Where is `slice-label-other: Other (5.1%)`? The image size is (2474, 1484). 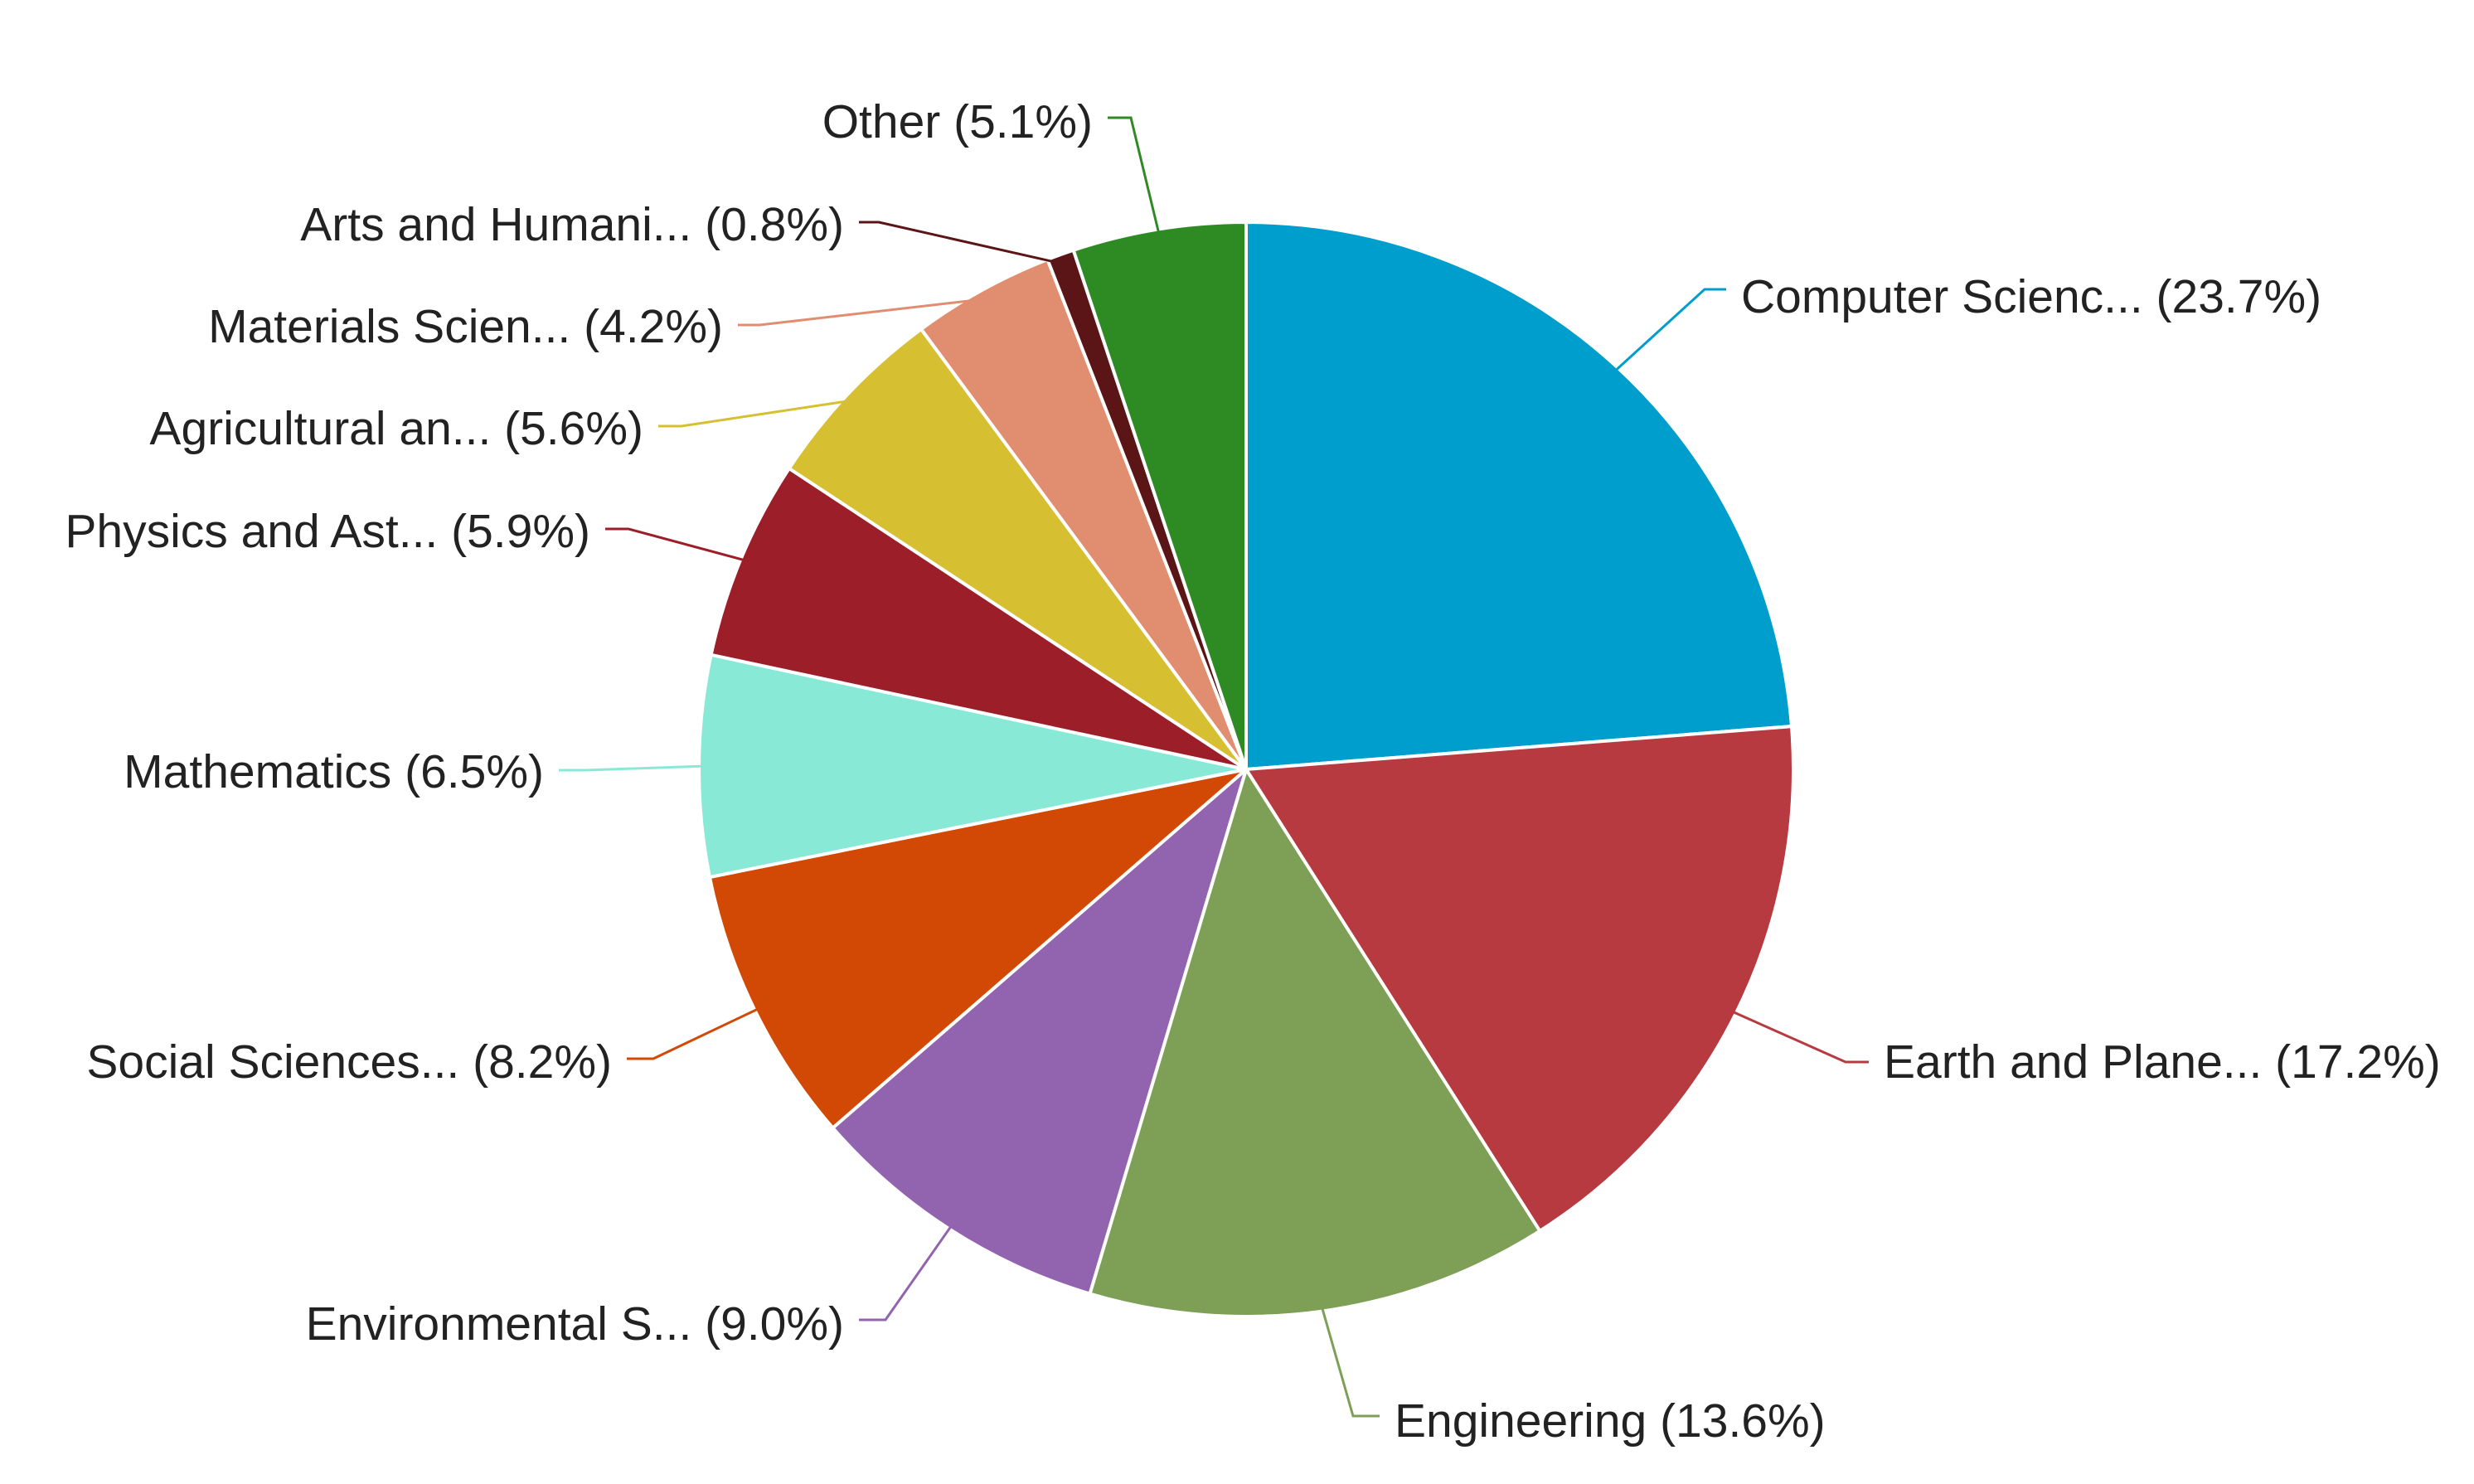
slice-label-other: Other (5.1%) is located at coordinates (958, 122).